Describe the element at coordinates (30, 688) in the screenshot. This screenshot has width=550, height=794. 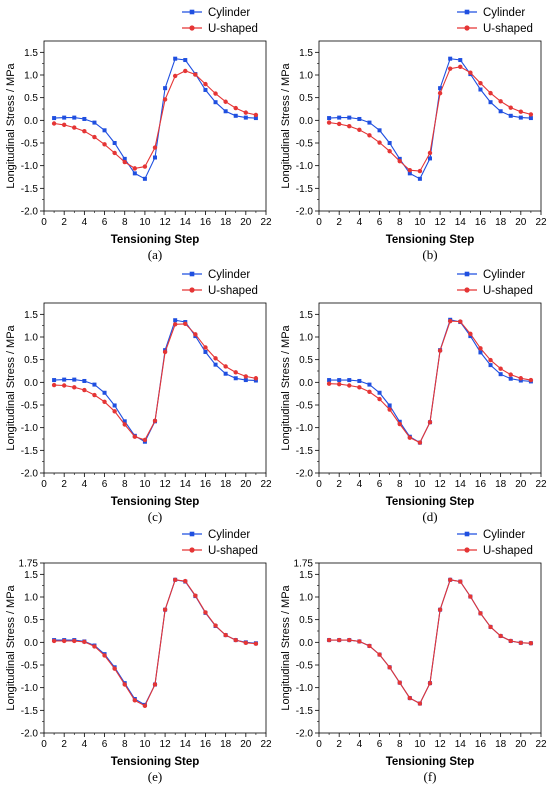
I see `y-tick-label: -1.0` at that location.